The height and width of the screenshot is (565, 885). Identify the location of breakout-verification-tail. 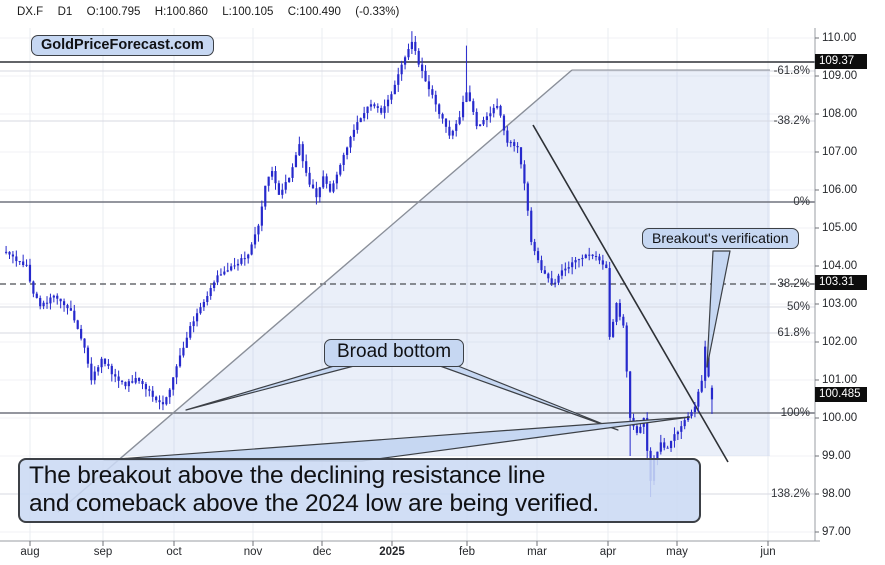
(718, 309).